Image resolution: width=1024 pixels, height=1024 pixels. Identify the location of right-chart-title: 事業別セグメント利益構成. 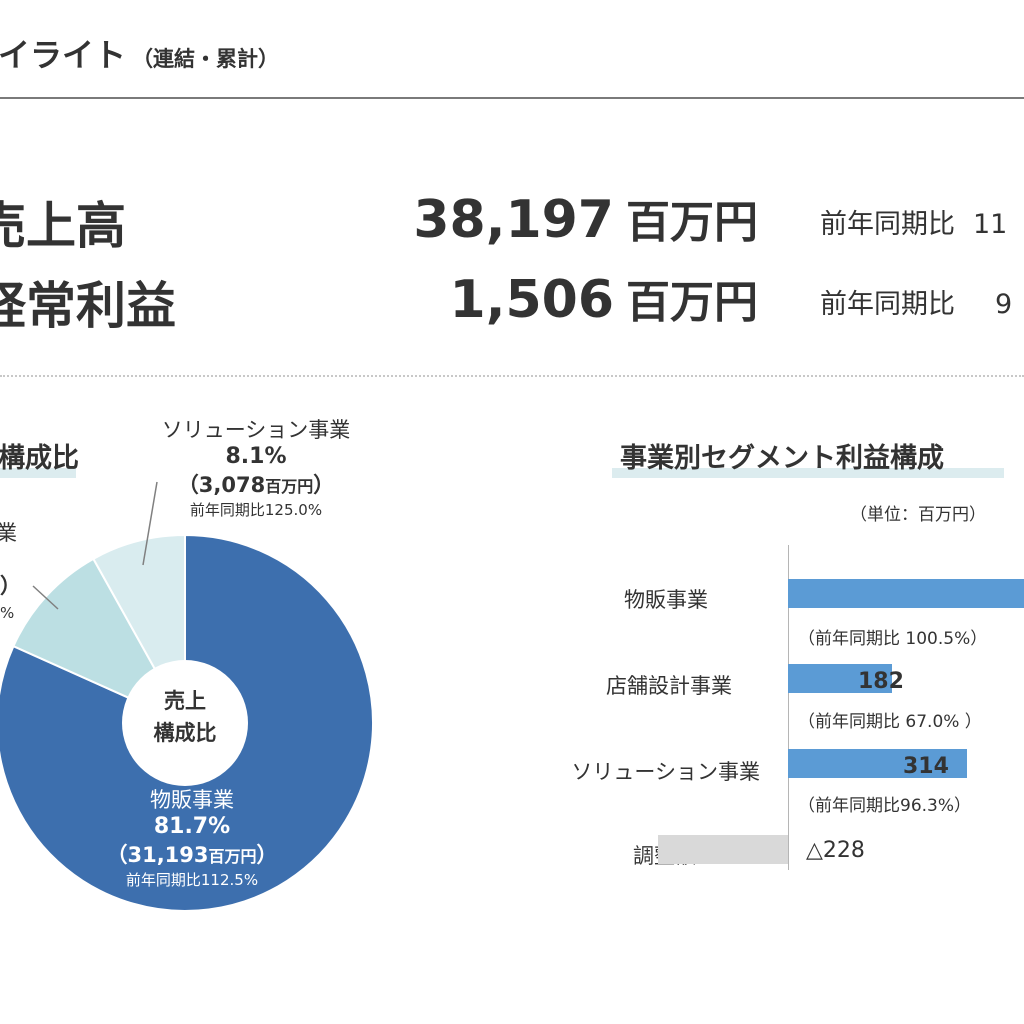
(782, 458).